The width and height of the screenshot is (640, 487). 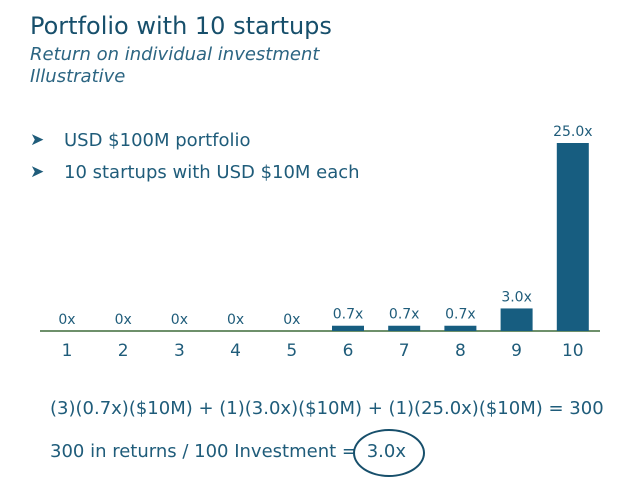 I want to click on data-label: 25.0x, so click(x=572, y=132).